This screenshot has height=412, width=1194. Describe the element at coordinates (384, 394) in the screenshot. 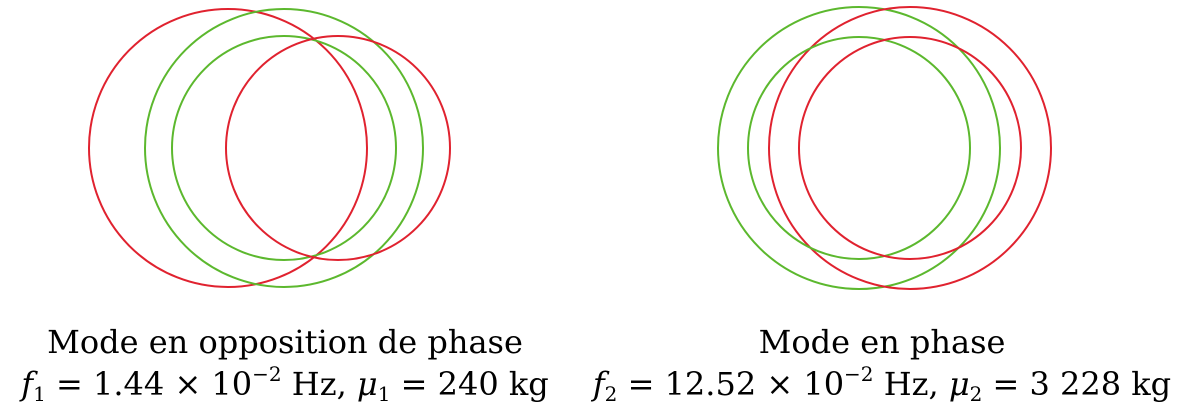

I see `left-mass-index: 1` at that location.